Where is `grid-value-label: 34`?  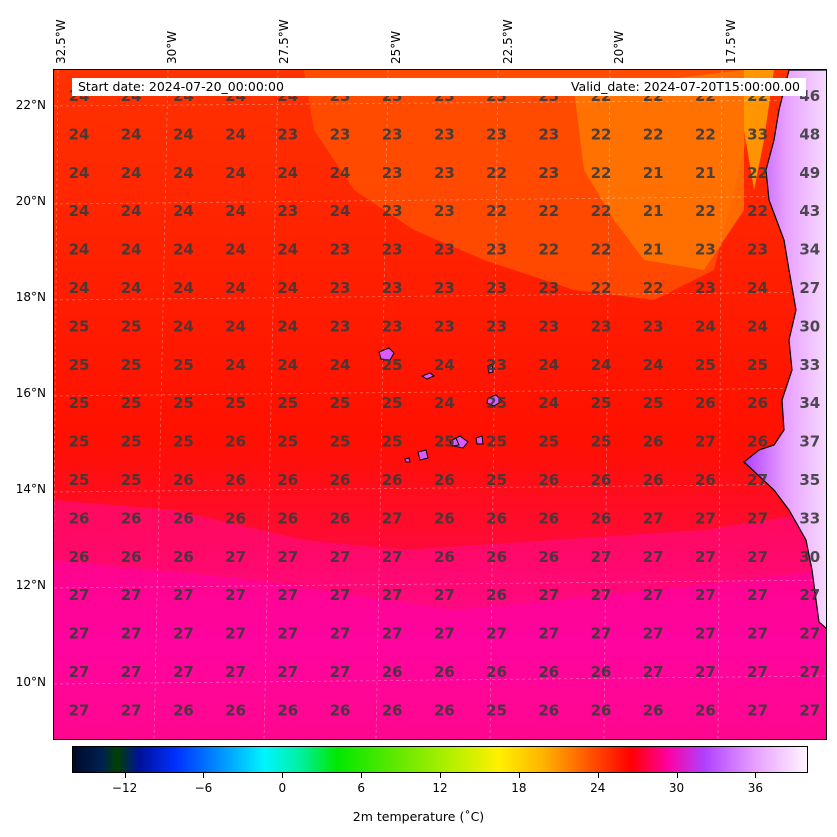 grid-value-label: 34 is located at coordinates (809, 403).